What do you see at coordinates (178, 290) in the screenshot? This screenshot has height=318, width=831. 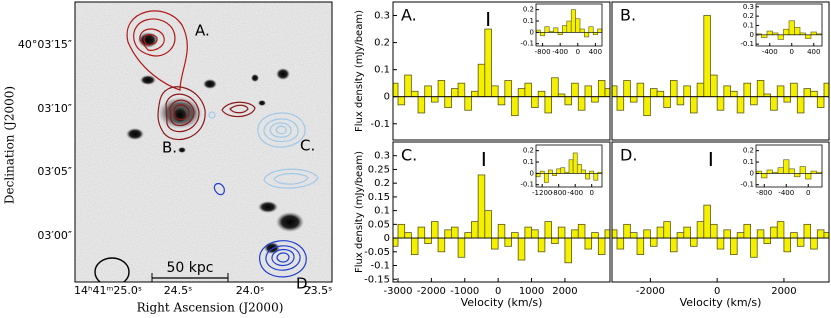 I see `map-x-tick-label: 24.5ˢ` at bounding box center [178, 290].